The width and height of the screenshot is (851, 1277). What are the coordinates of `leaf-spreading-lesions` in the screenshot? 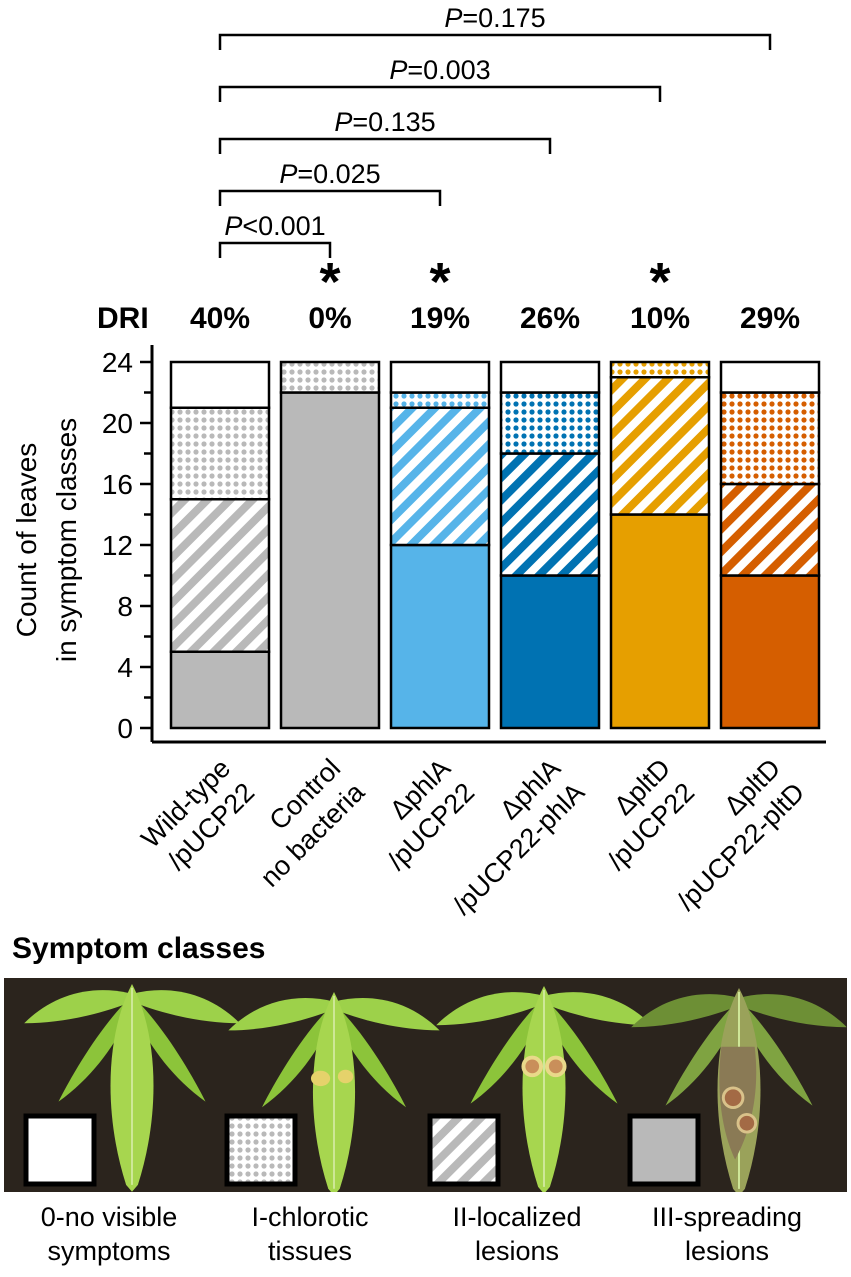 It's located at (739, 1090).